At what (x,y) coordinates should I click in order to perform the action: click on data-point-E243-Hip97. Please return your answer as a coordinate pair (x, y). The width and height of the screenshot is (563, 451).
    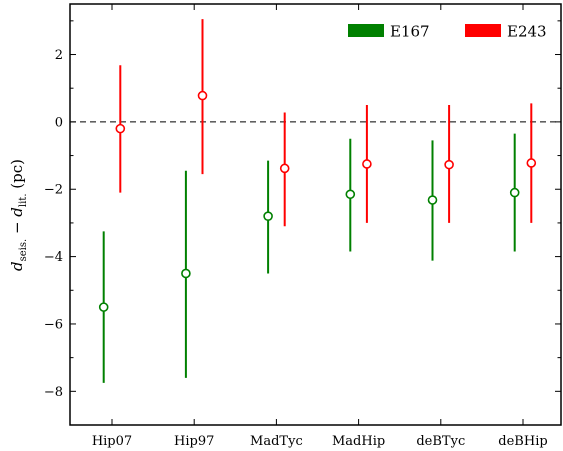
    Looking at the image, I should click on (202, 95).